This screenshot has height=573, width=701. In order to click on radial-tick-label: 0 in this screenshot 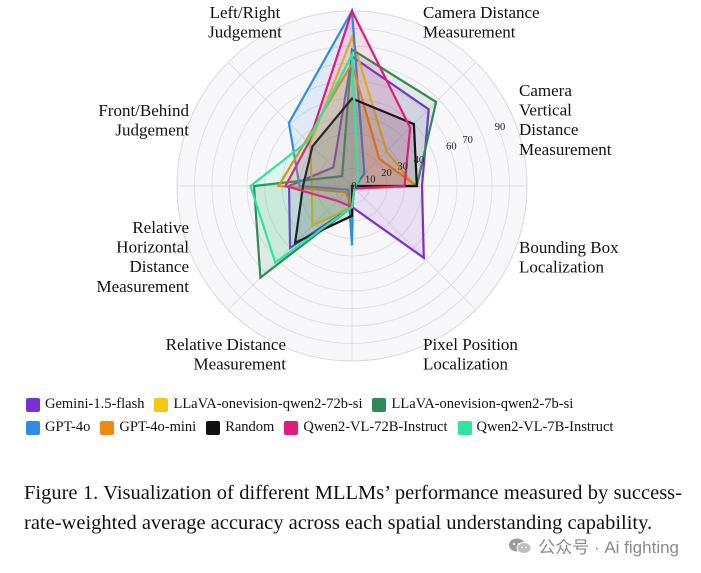, I will do `click(353, 186)`.